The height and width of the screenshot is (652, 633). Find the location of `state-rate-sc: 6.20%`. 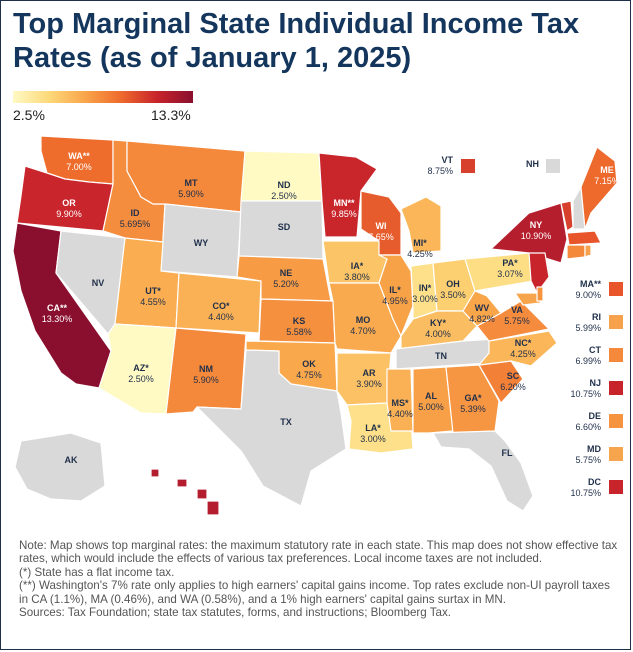

state-rate-sc: 6.20% is located at coordinates (513, 387).